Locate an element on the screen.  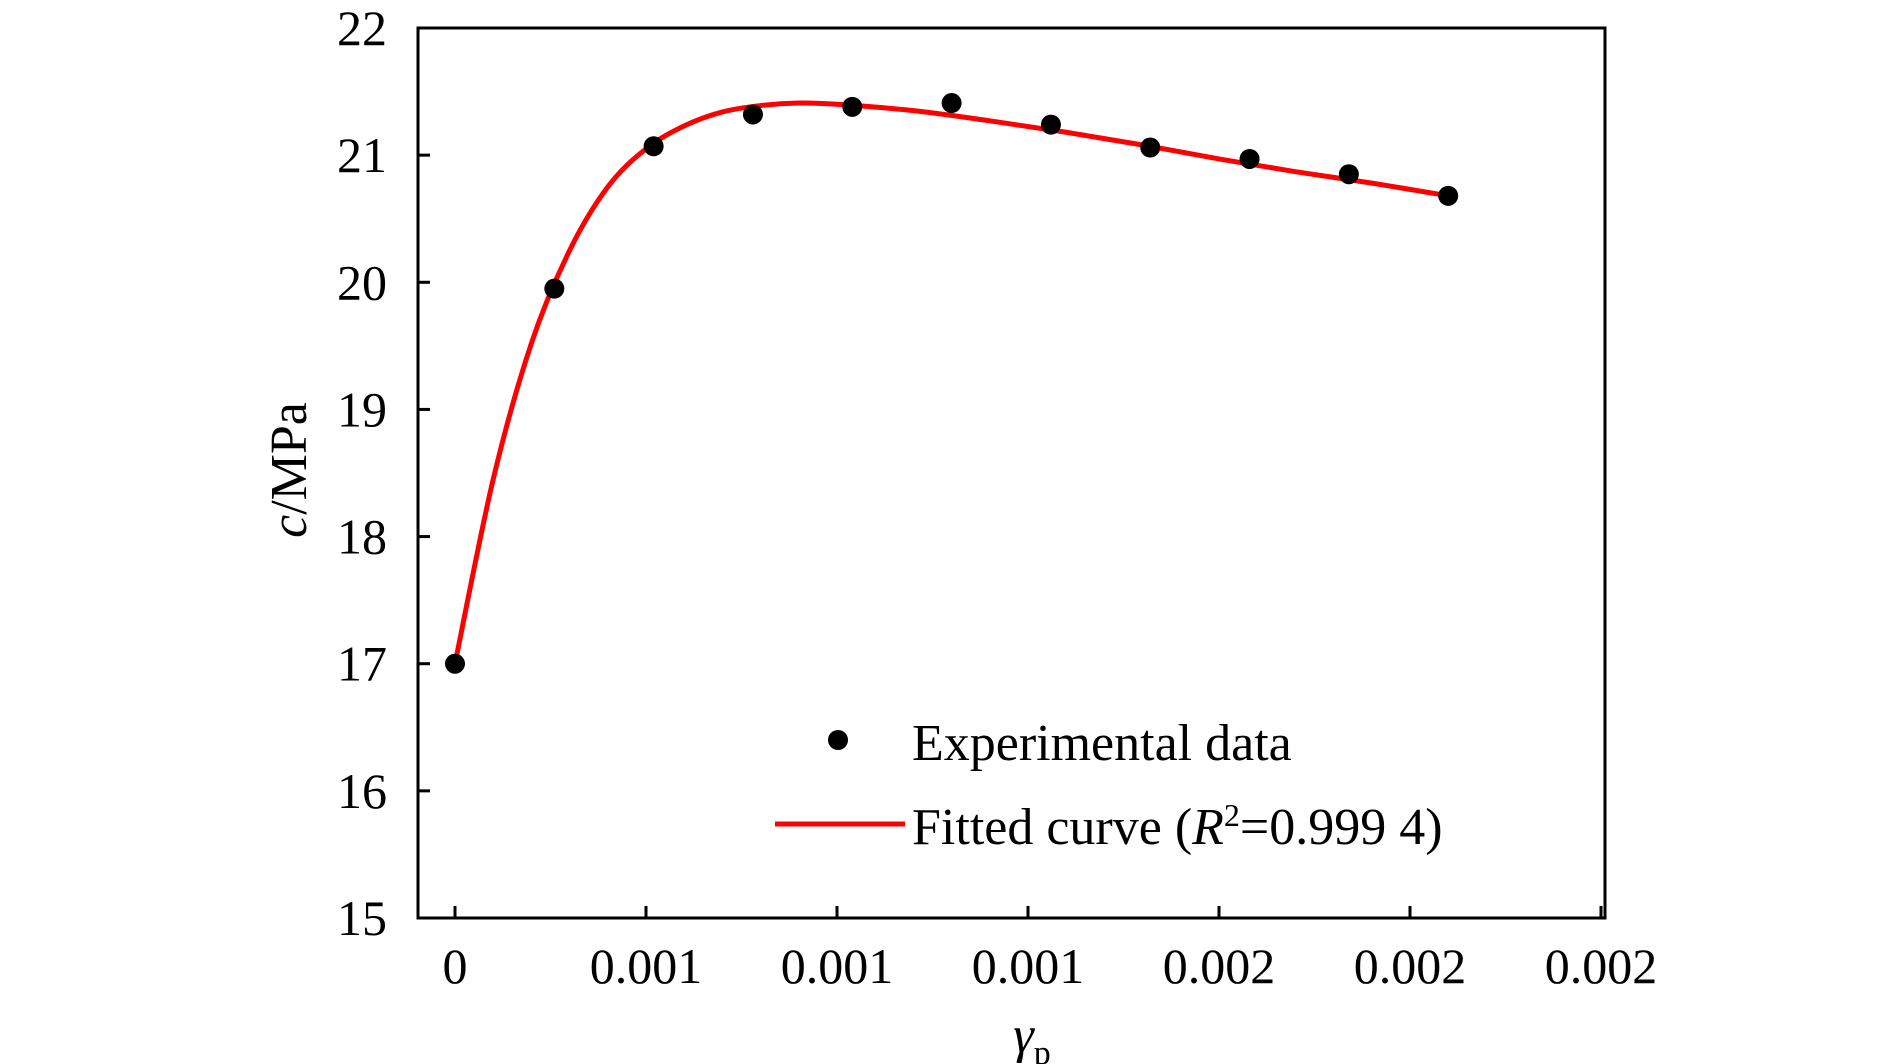
y-axis-label: c/MPa is located at coordinates (289, 470).